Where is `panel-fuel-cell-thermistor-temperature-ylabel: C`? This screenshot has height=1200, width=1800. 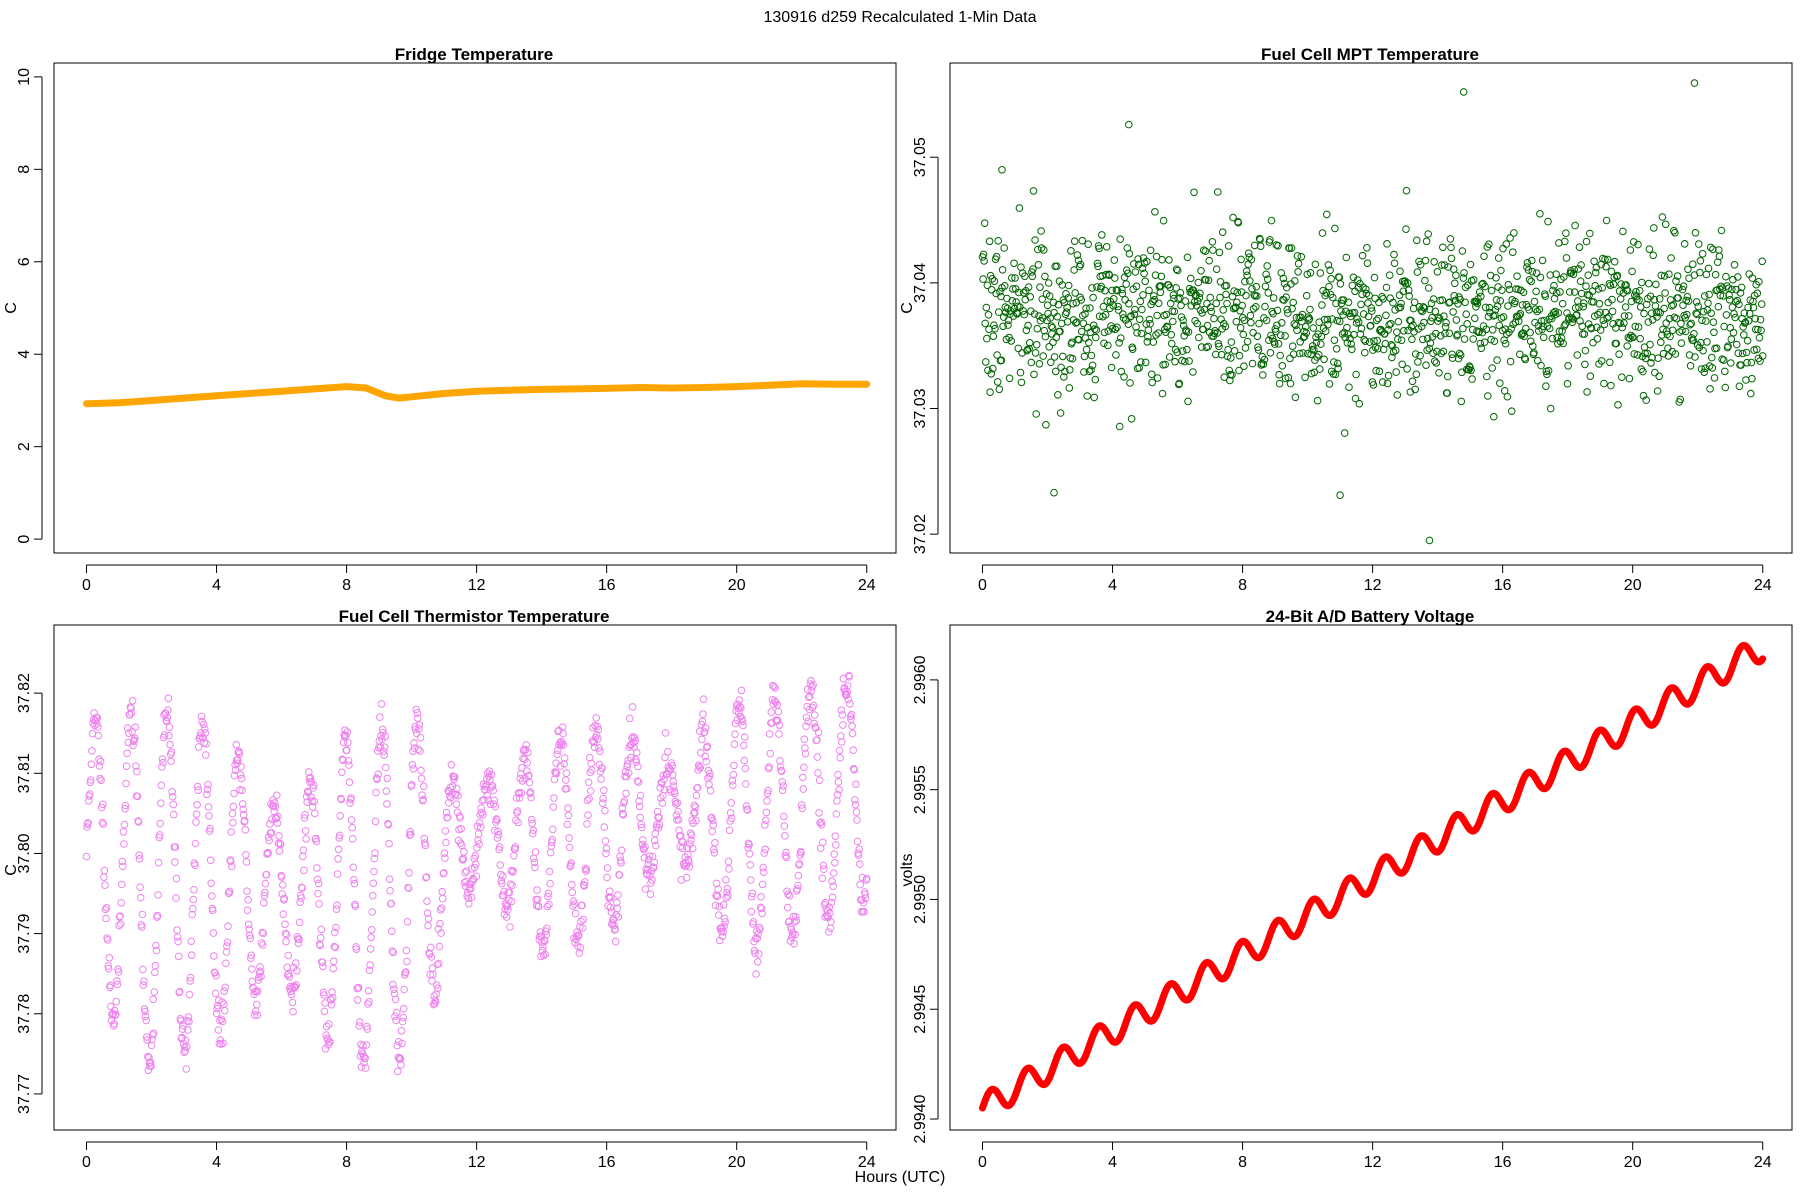 panel-fuel-cell-thermistor-temperature-ylabel: C is located at coordinates (11, 870).